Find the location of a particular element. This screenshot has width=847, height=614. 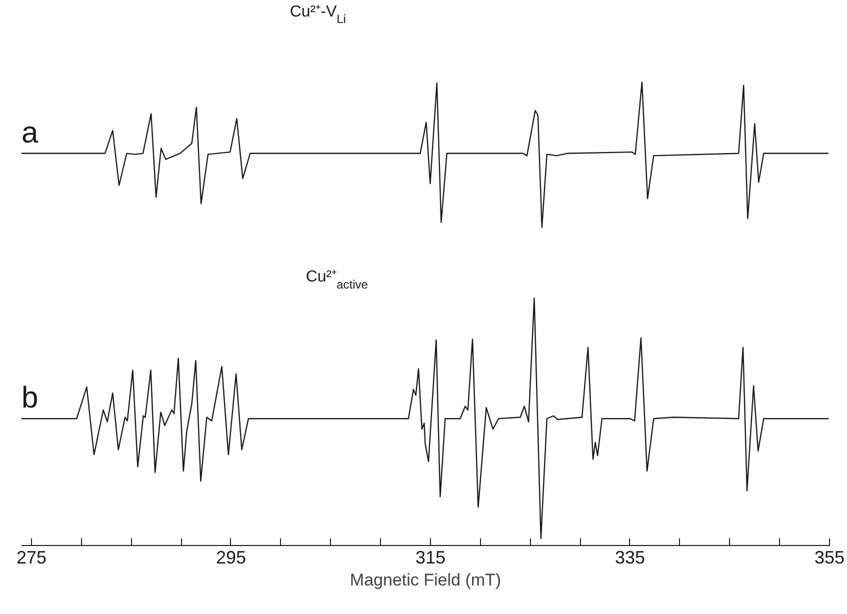

x-tick-label: 295 is located at coordinates (231, 558).